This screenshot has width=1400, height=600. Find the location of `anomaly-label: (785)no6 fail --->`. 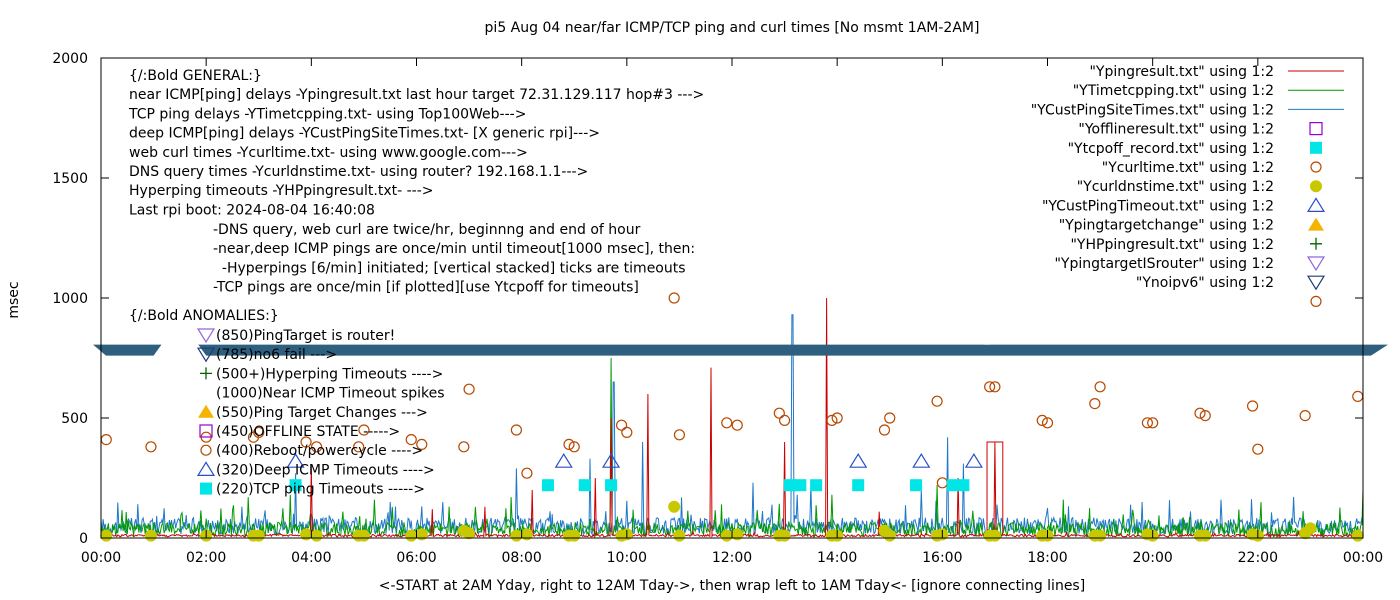

anomaly-label: (785)no6 fail ---> is located at coordinates (276, 355).